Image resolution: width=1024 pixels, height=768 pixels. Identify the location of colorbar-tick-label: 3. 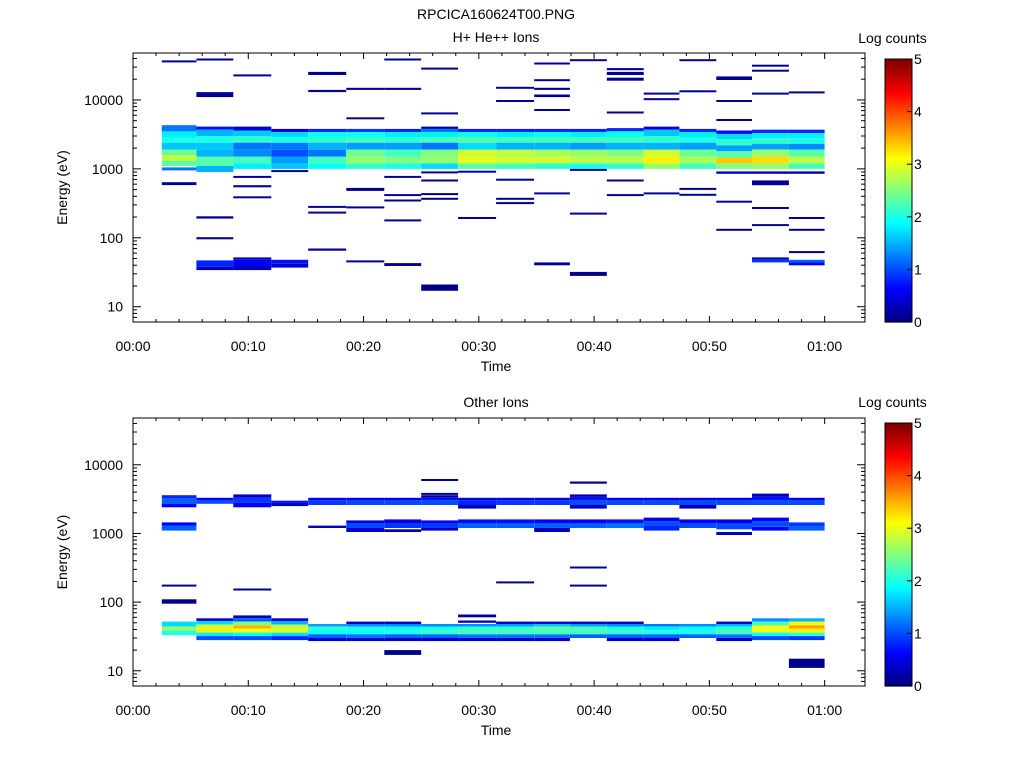
(918, 164).